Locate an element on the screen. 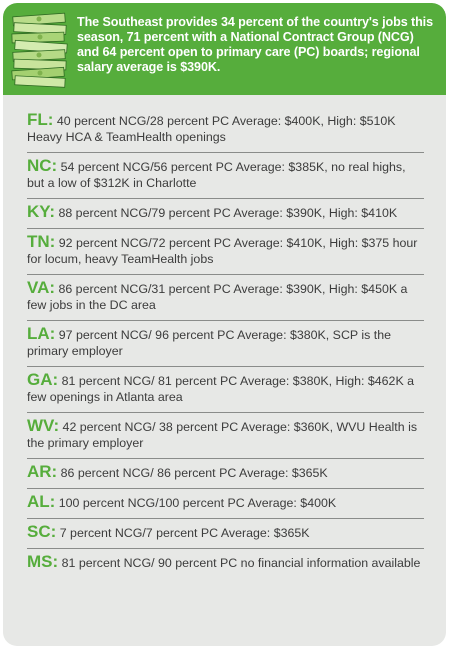 The width and height of the screenshot is (451, 651). money-stack-icon is located at coordinates (39, 50).